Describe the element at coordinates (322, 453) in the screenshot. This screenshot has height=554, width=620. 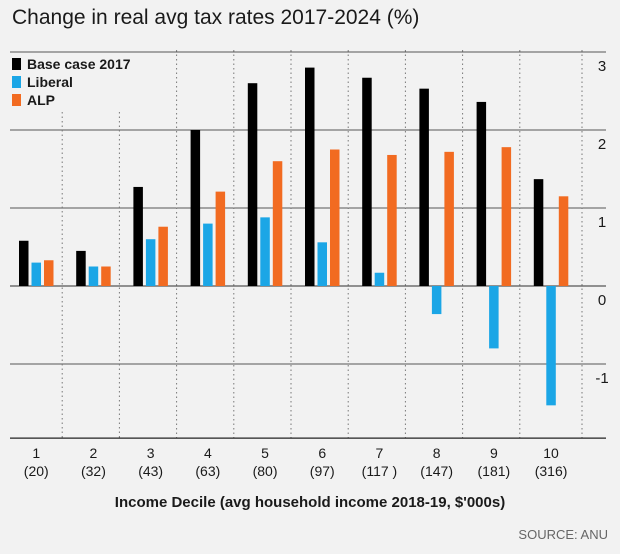
I see `x-tick-label: 6` at that location.